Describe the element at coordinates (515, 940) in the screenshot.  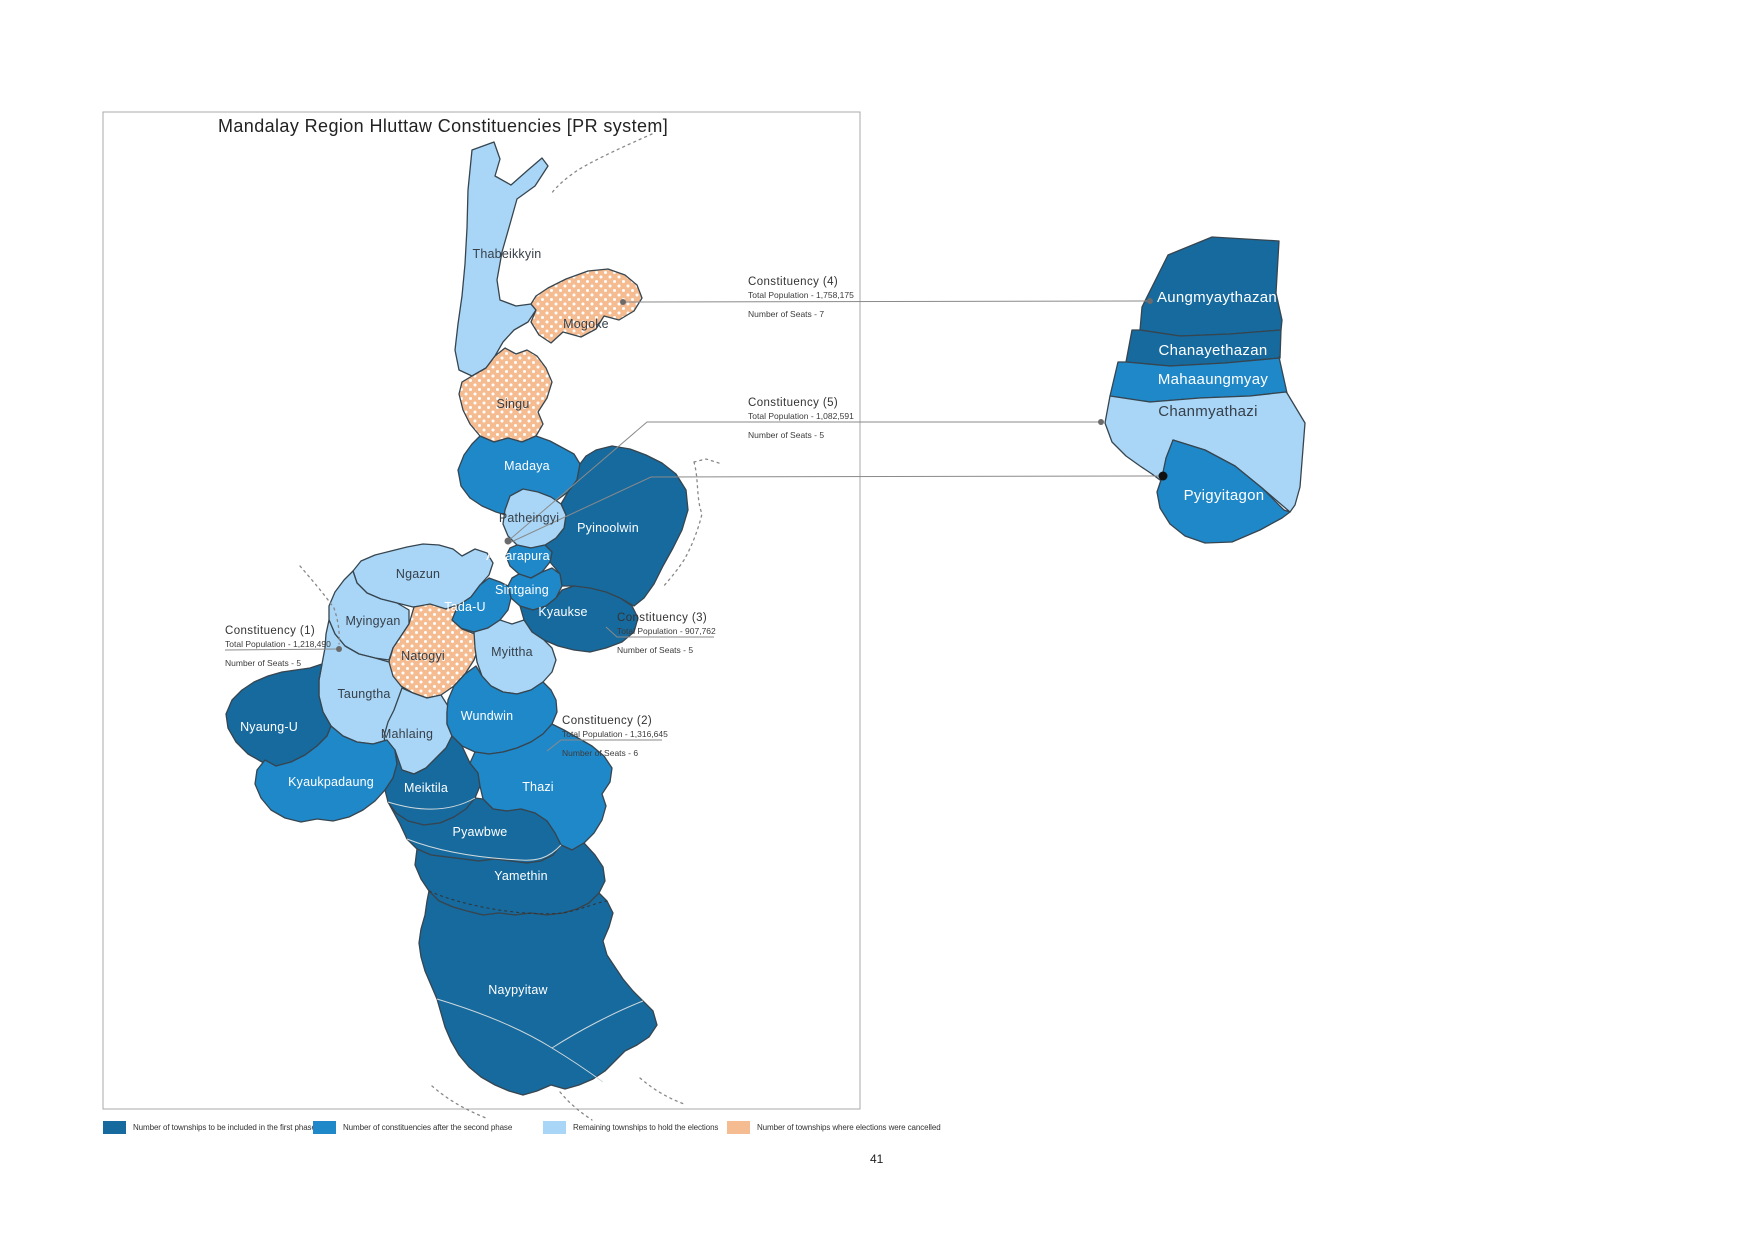
I see `internal-borders` at that location.